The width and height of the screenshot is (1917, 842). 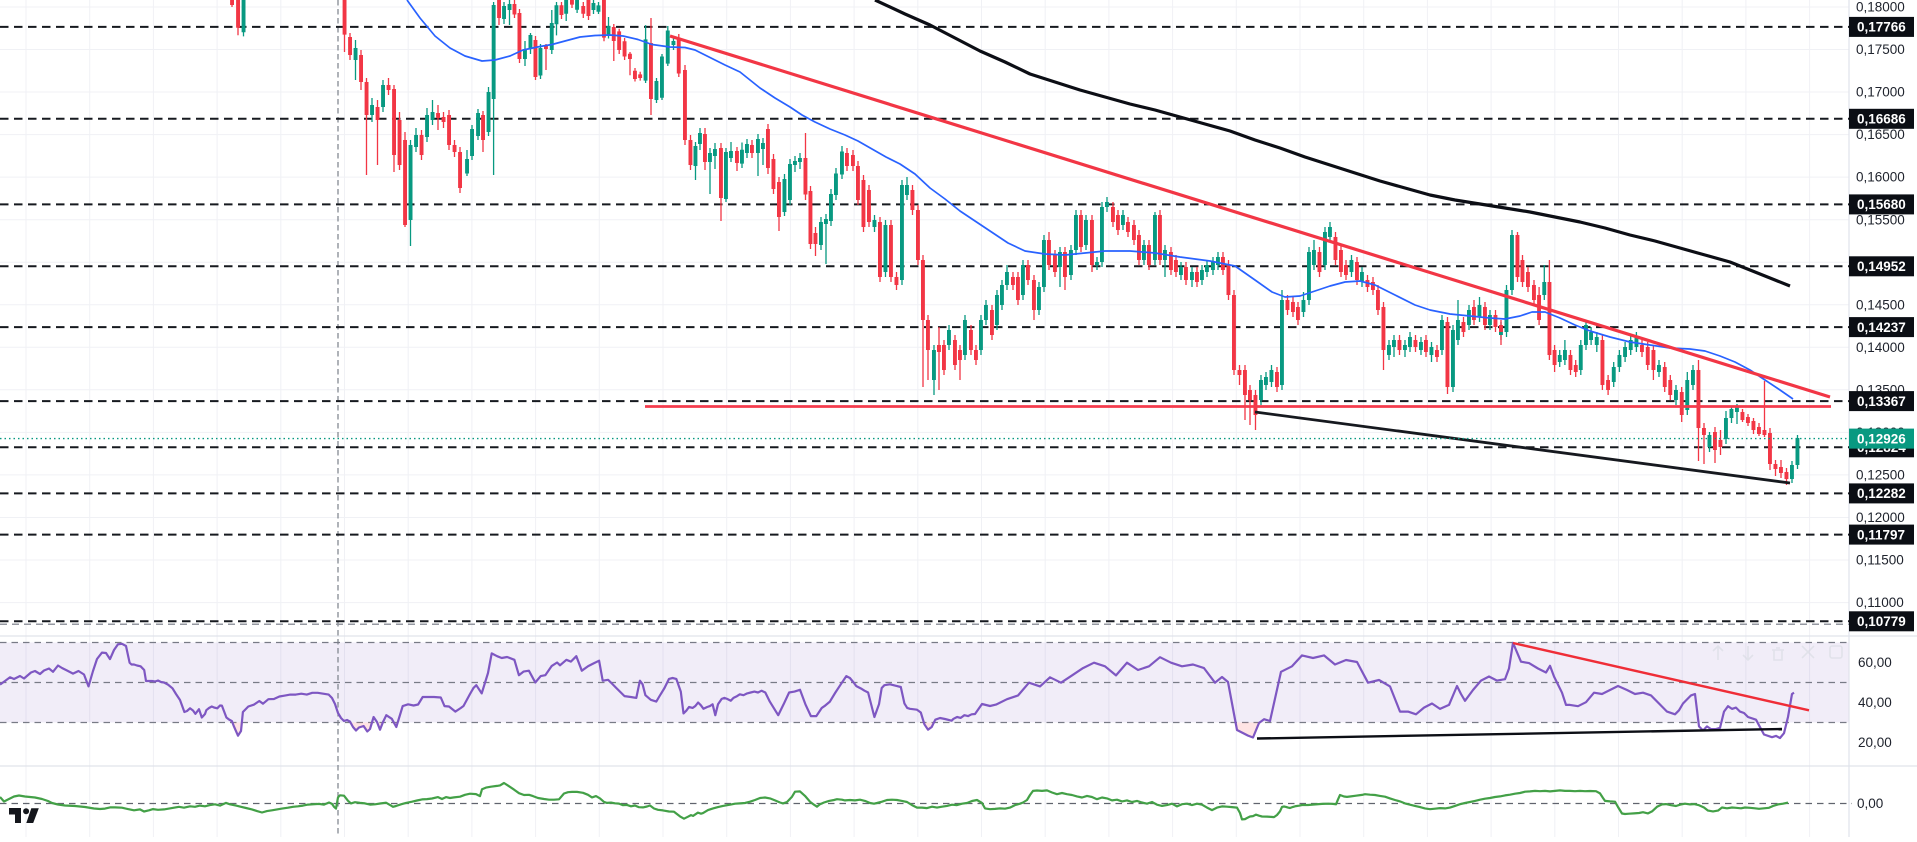 What do you see at coordinates (1881, 266) in the screenshot?
I see `svg-text: 0,14952` at bounding box center [1881, 266].